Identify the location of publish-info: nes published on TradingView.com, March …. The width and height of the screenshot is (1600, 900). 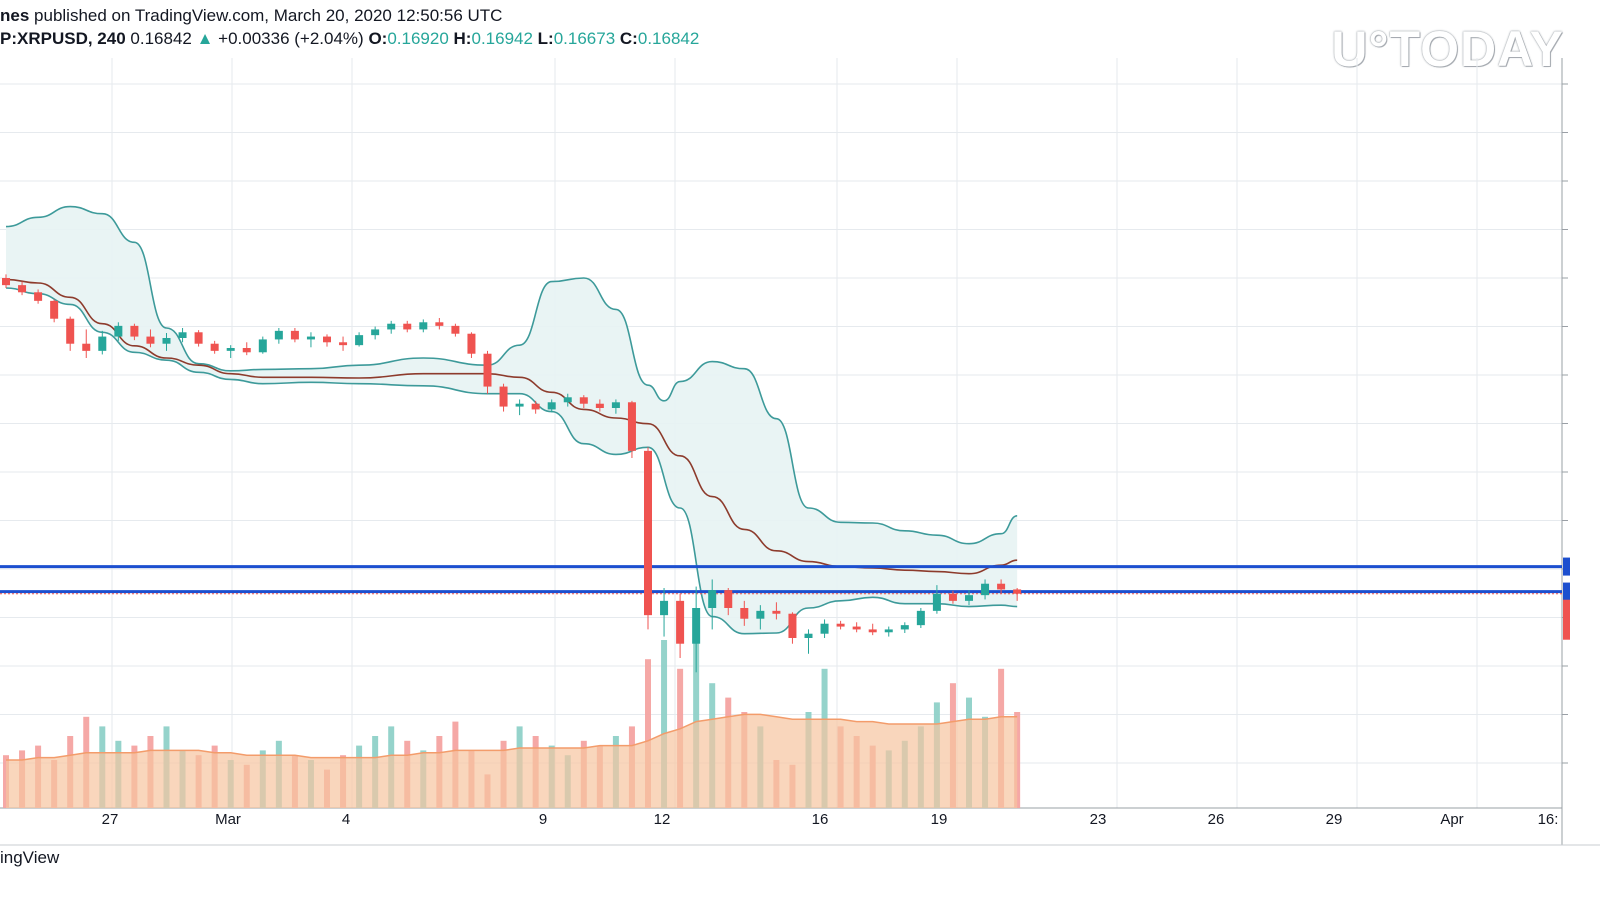
(251, 16).